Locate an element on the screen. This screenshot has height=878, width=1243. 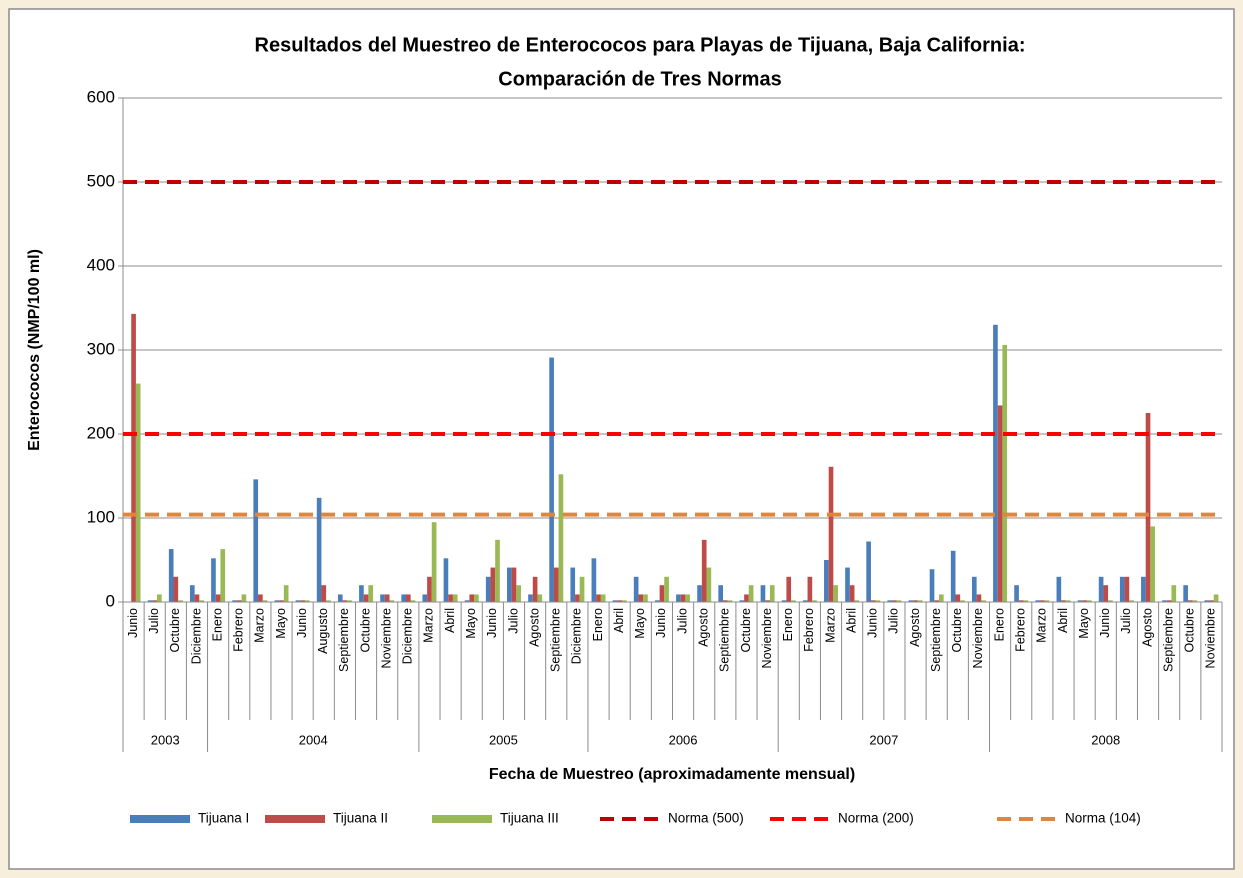
y-tick-label: 100 is located at coordinates (101, 516).